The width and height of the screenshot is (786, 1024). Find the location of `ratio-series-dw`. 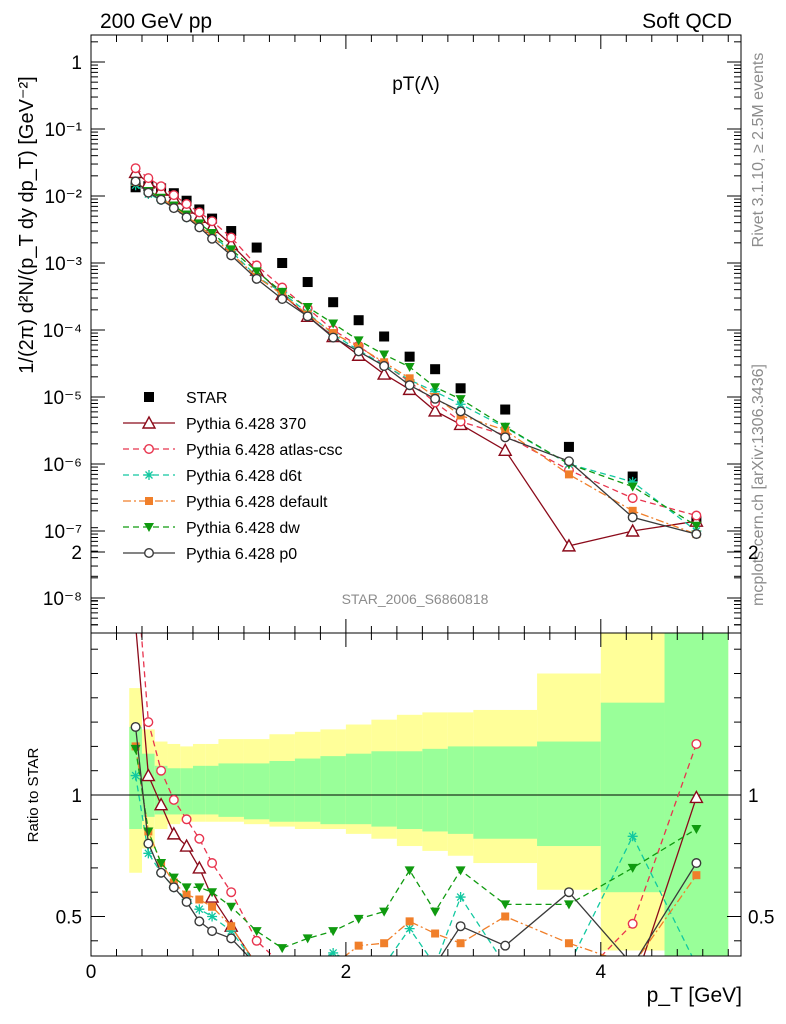

ratio-series-dw is located at coordinates (416, 849).